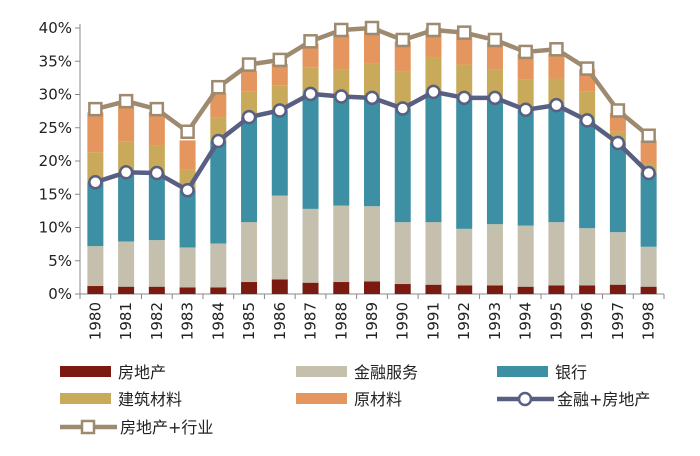 The image size is (700, 456). Describe the element at coordinates (249, 321) in the screenshot. I see `x-tick-label: 1985` at that location.